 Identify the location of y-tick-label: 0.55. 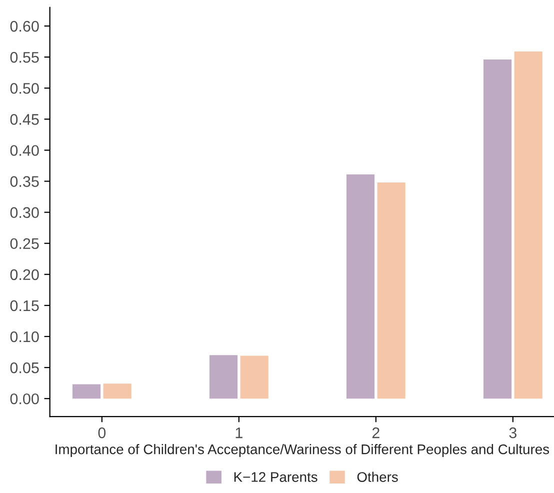
(24, 57).